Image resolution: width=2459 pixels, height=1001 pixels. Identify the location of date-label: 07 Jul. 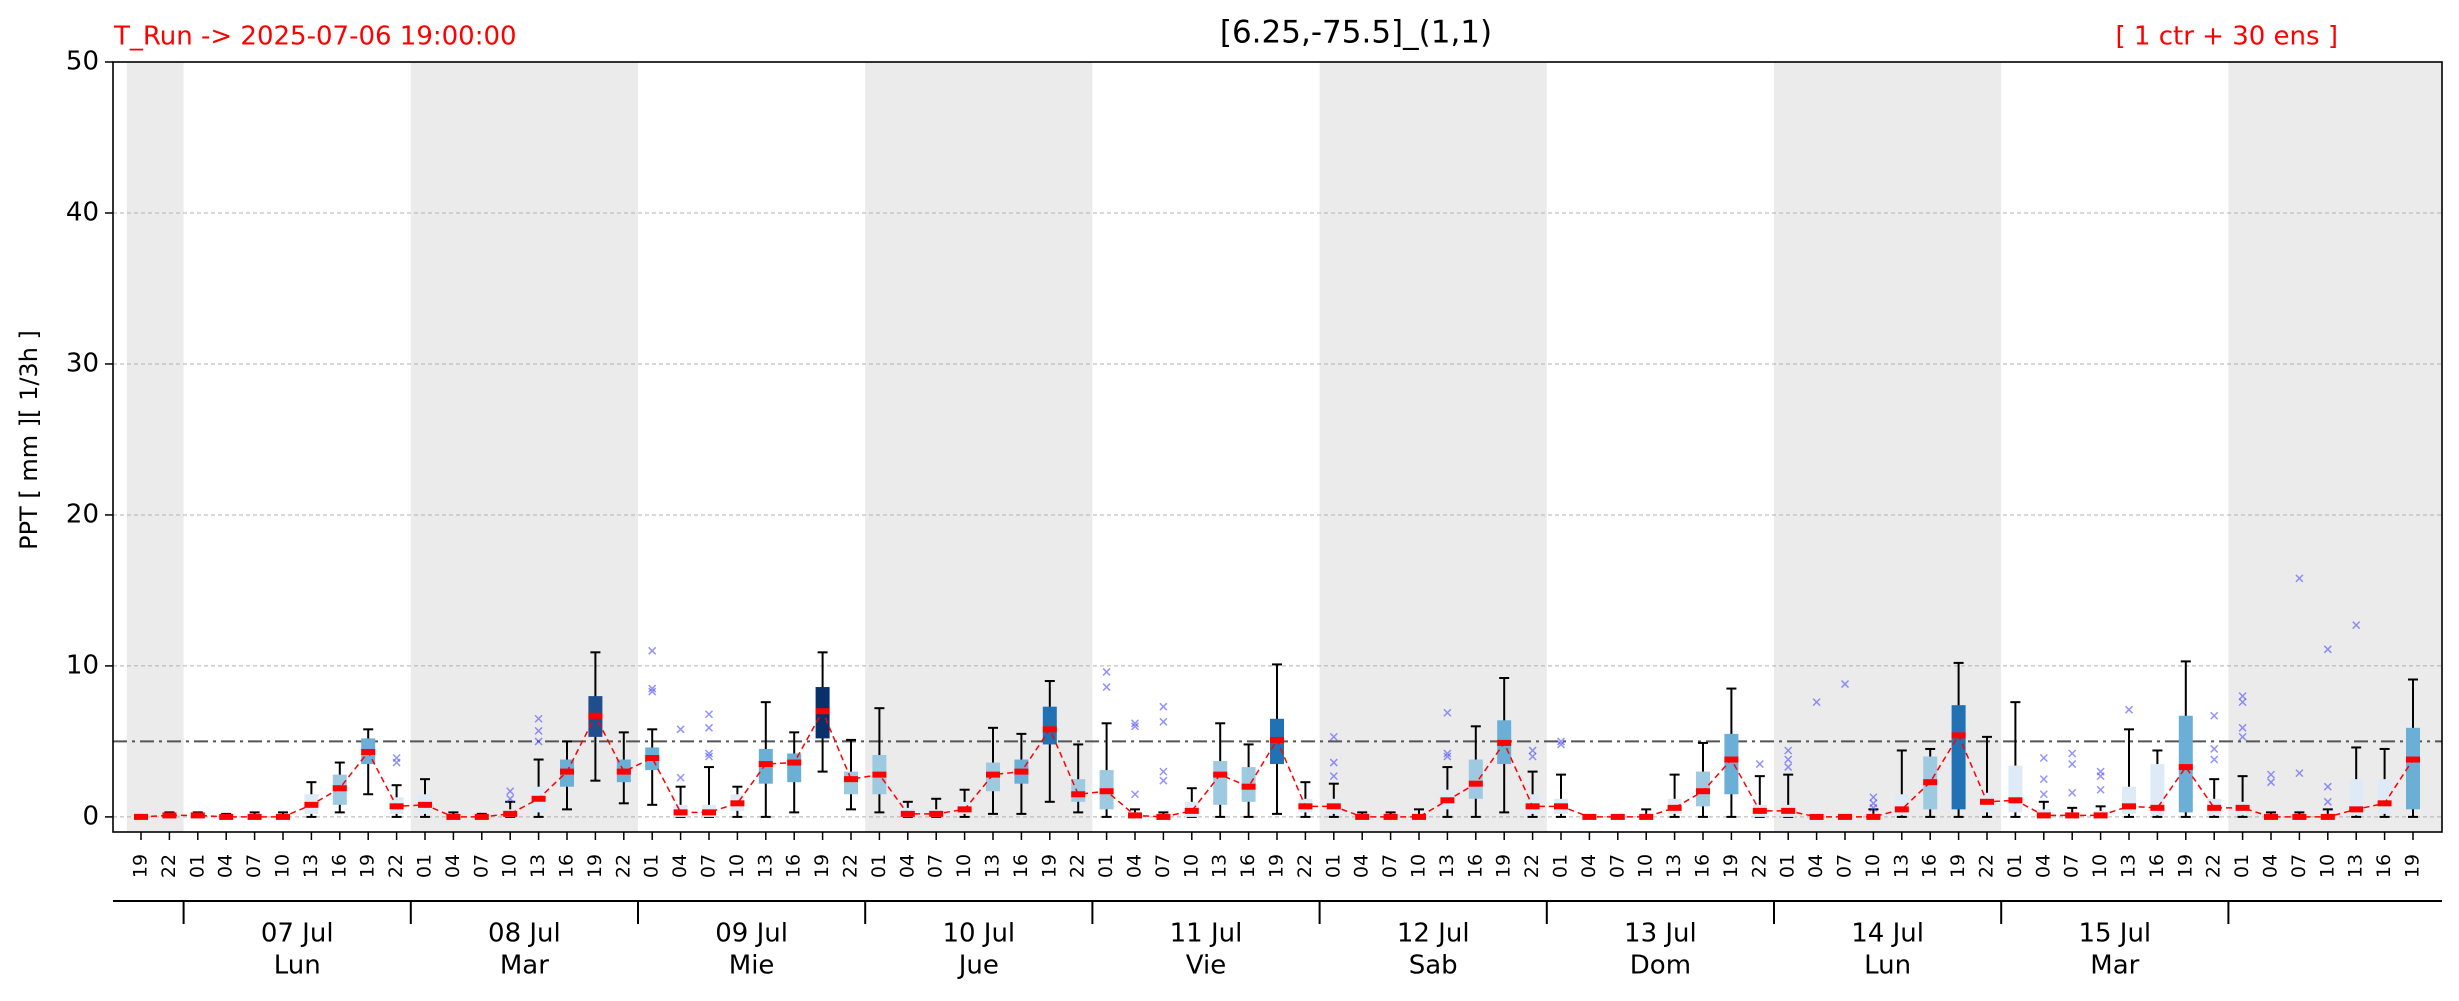
(297, 934).